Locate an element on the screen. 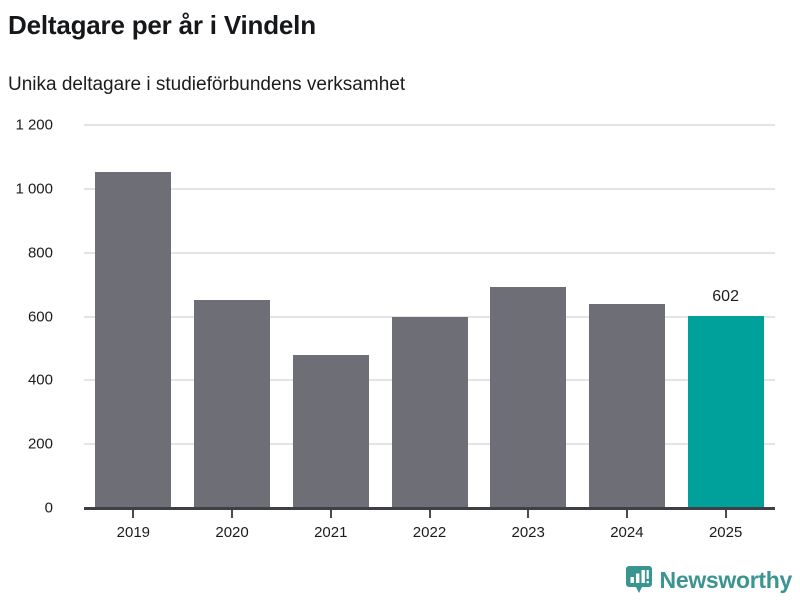 The height and width of the screenshot is (600, 800). bar-2025 is located at coordinates (725, 411).